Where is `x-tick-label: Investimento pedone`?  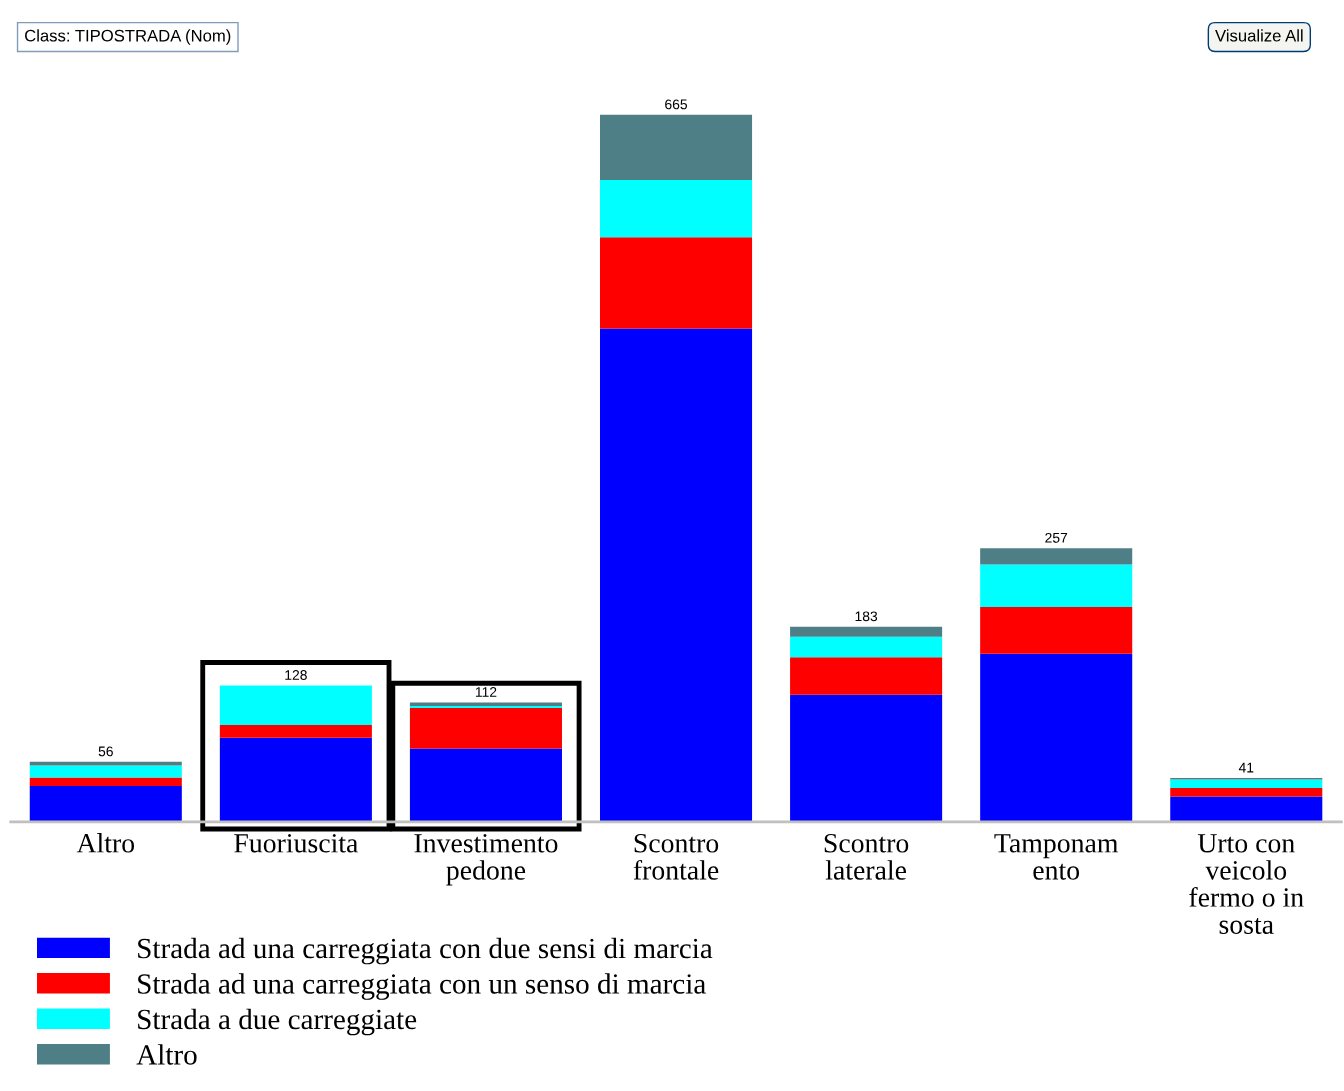 x-tick-label: Investimento pedone is located at coordinates (486, 859).